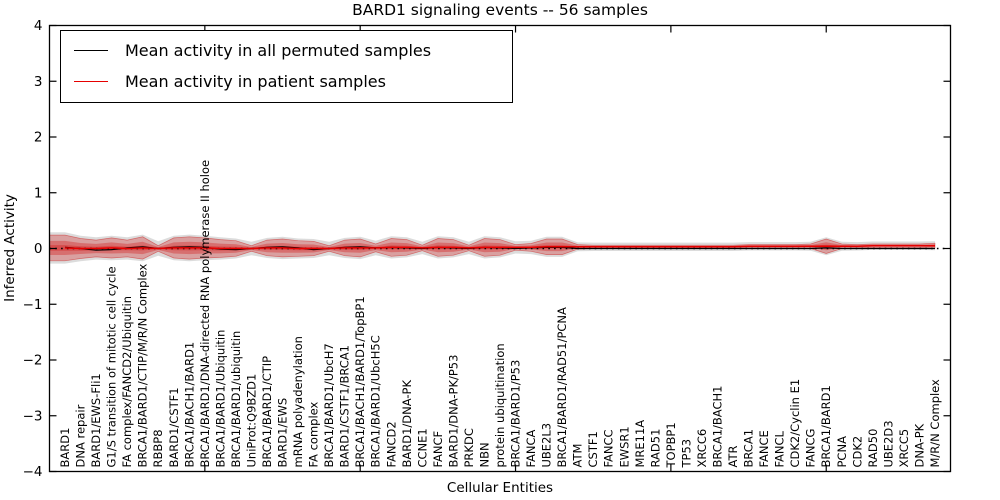 The image size is (1000, 500). I want to click on x-tick-label: mRNA polyadenylation, so click(298, 401).